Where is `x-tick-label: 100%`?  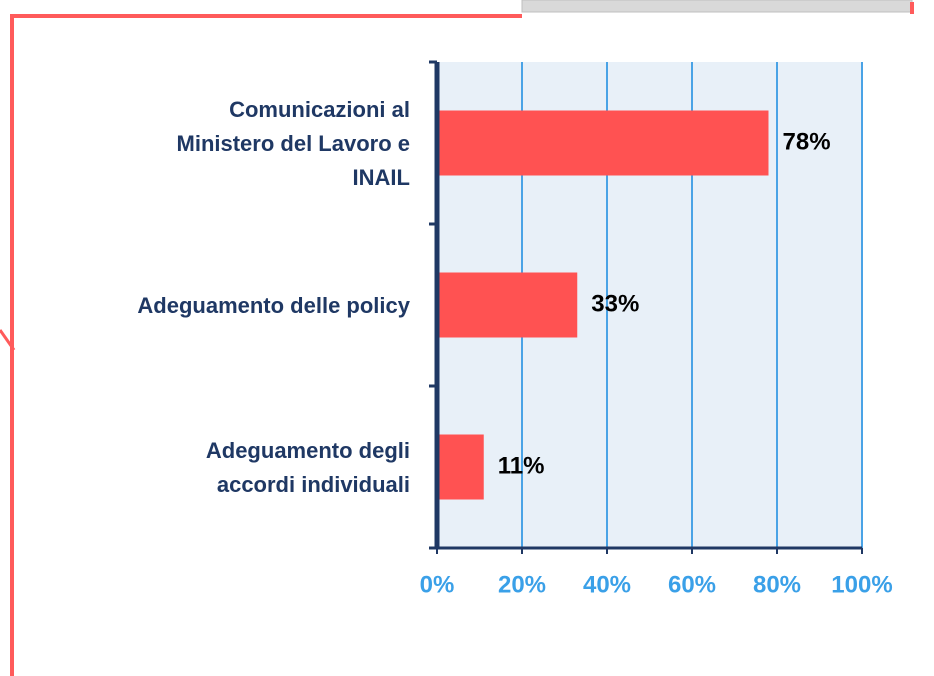 x-tick-label: 100% is located at coordinates (861, 584).